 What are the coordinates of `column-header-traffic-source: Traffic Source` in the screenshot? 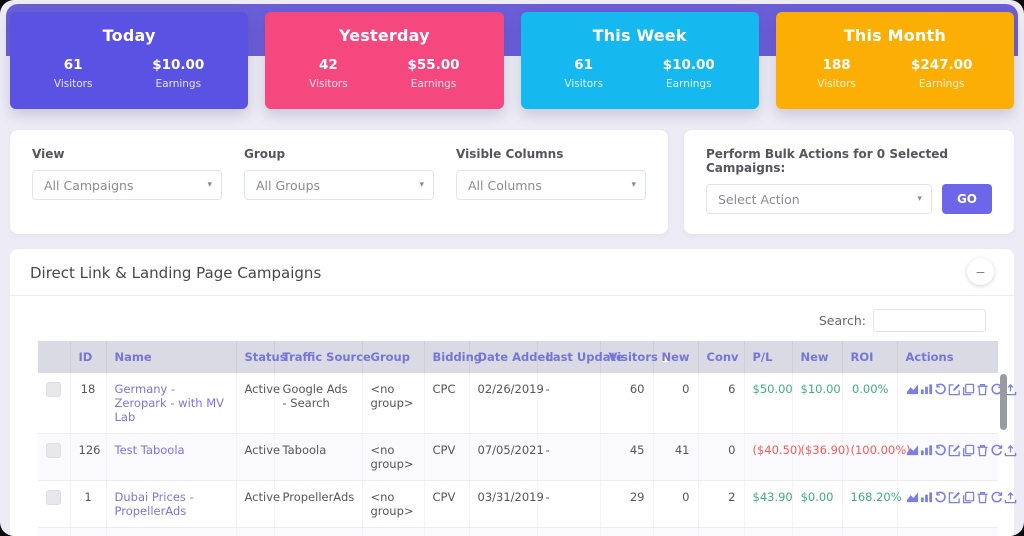 It's located at (322, 357).